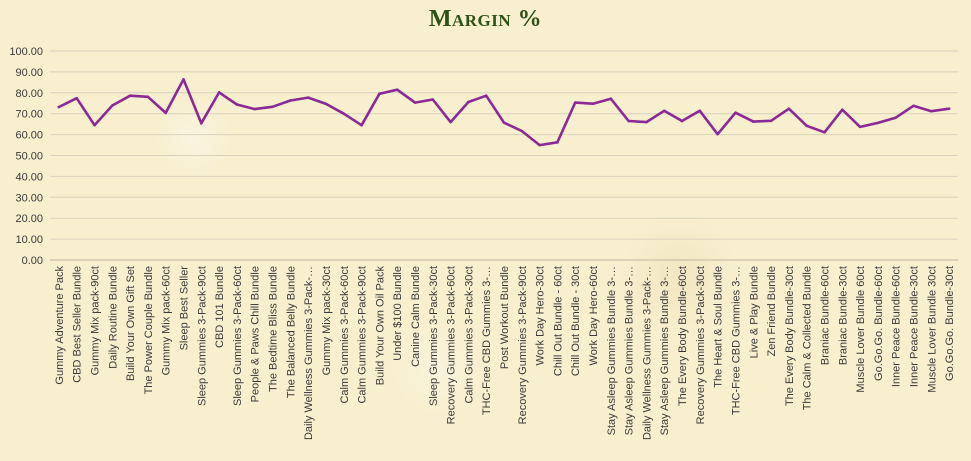  Describe the element at coordinates (220, 307) in the screenshot. I see `x-tick-label: CBD 101 Bundle` at that location.